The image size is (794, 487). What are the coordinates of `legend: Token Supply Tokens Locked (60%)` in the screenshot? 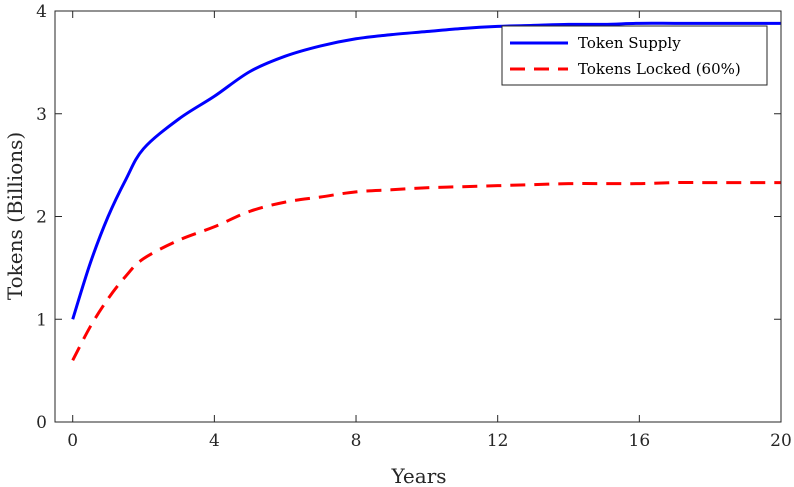 It's located at (634, 55).